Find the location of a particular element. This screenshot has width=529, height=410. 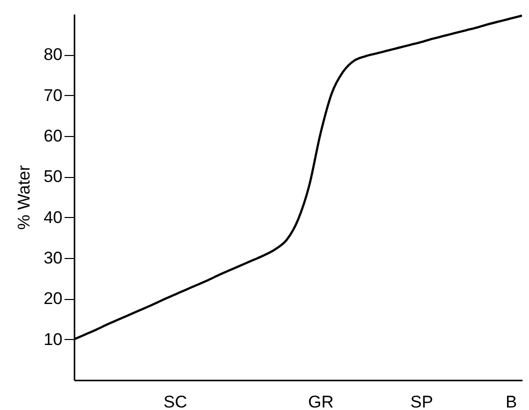

y-tick-label: 10 is located at coordinates (53, 339).